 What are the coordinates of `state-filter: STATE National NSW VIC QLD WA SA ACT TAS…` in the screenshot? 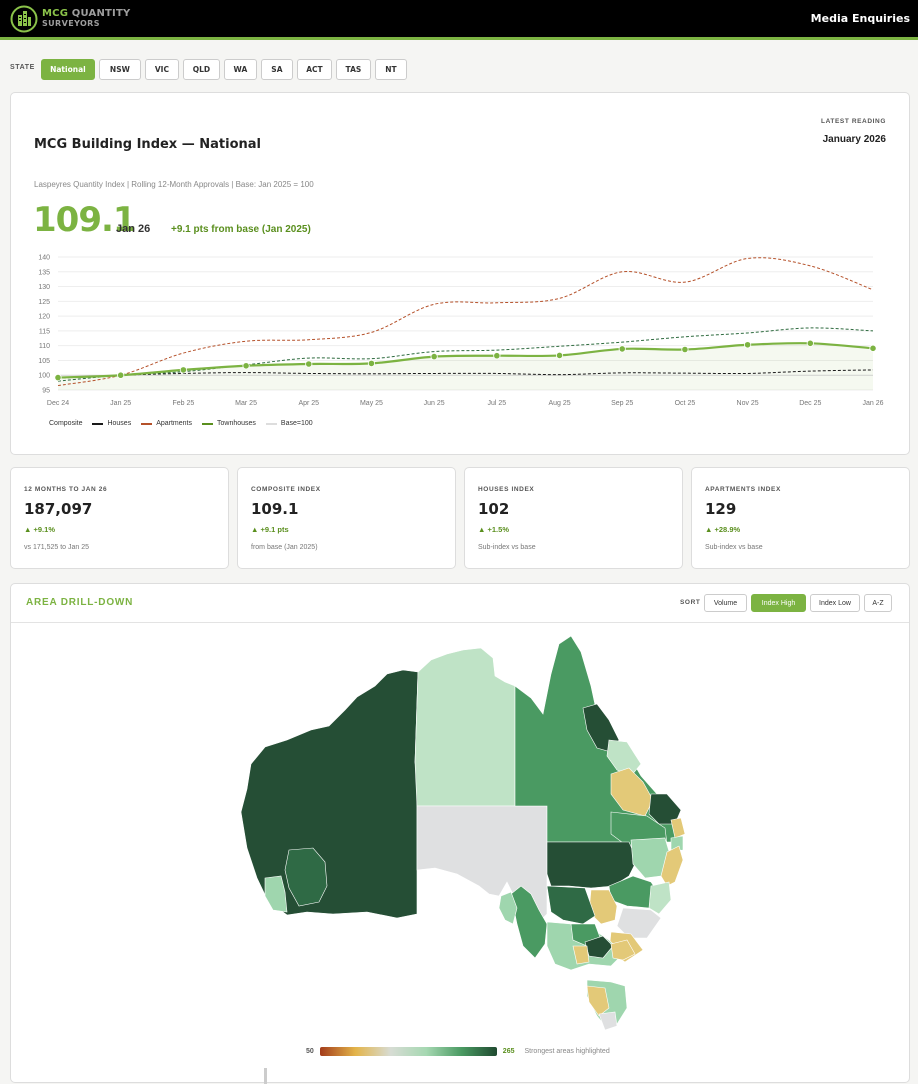 It's located at (210, 69).